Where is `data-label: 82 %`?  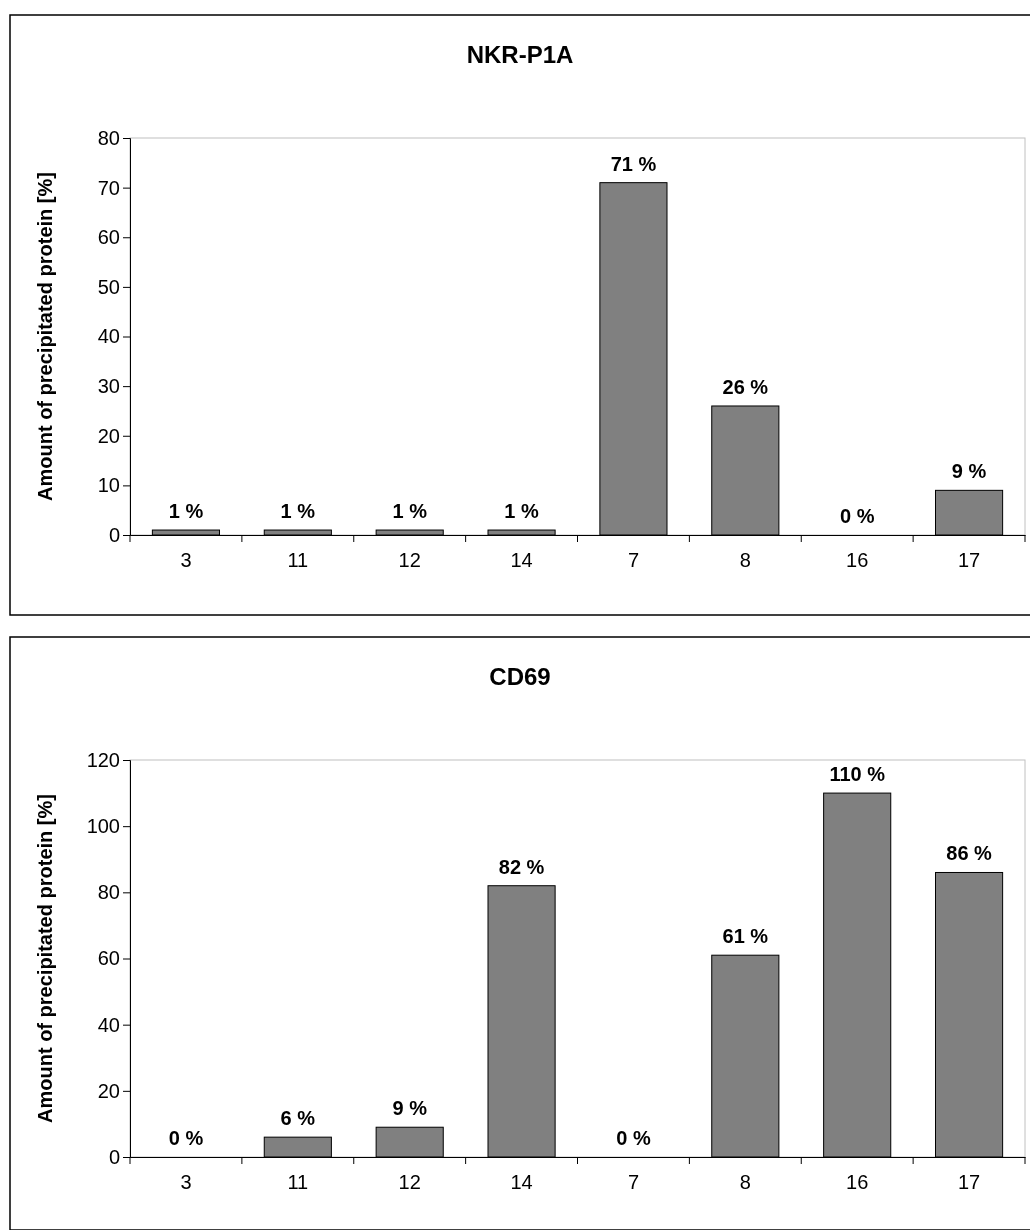
data-label: 82 % is located at coordinates (521, 866).